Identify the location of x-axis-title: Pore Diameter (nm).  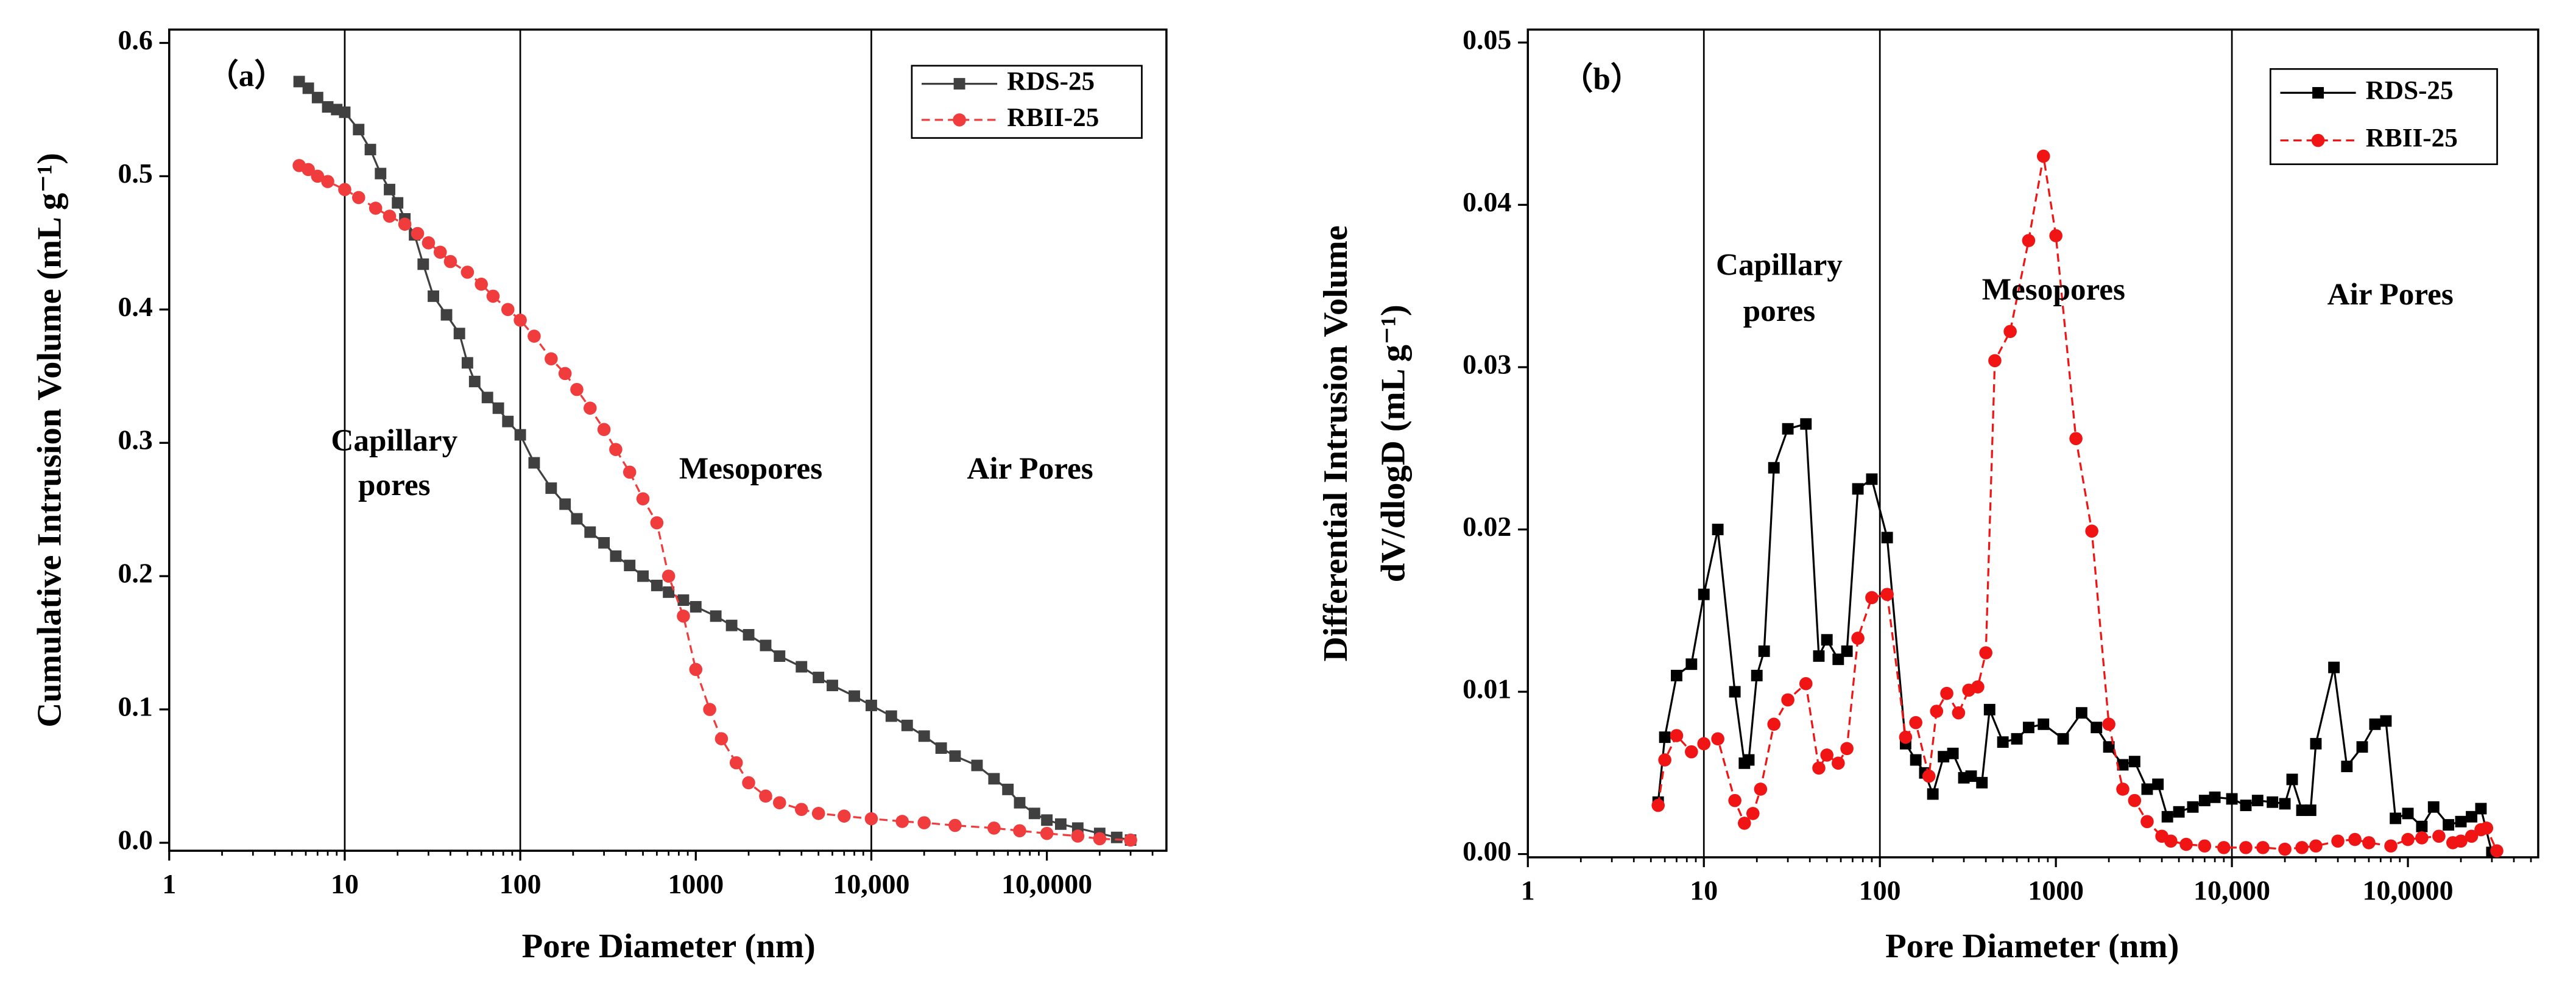
(2032, 946).